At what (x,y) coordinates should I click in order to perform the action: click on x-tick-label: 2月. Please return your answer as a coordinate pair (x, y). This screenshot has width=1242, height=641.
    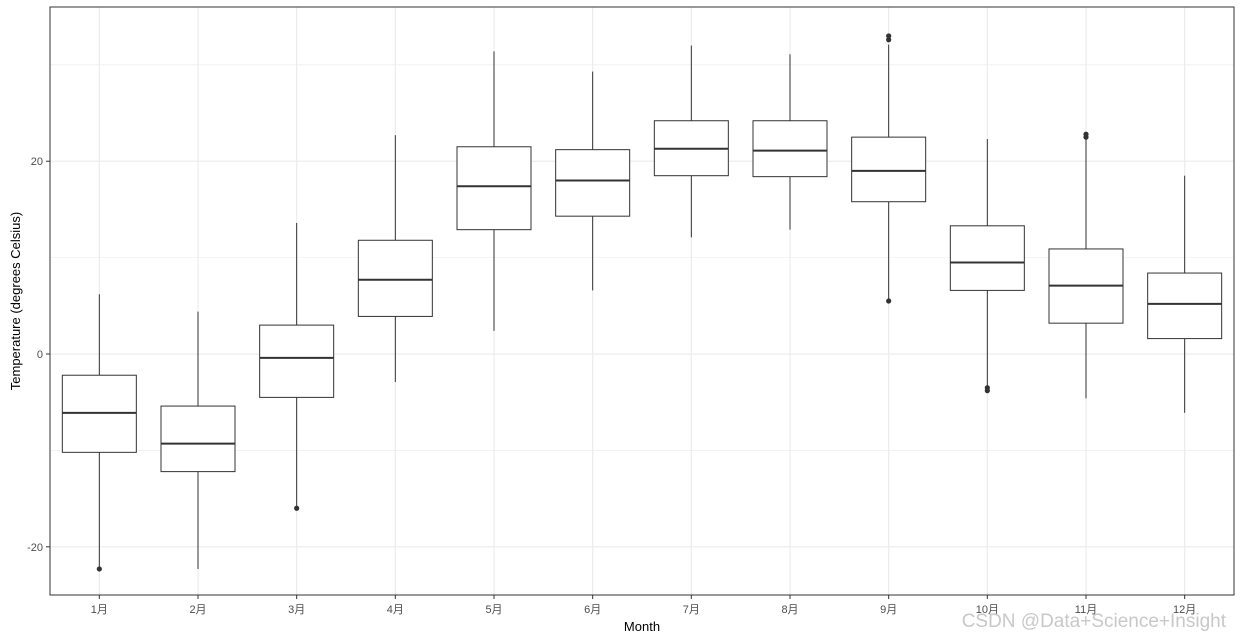
    Looking at the image, I should click on (197, 610).